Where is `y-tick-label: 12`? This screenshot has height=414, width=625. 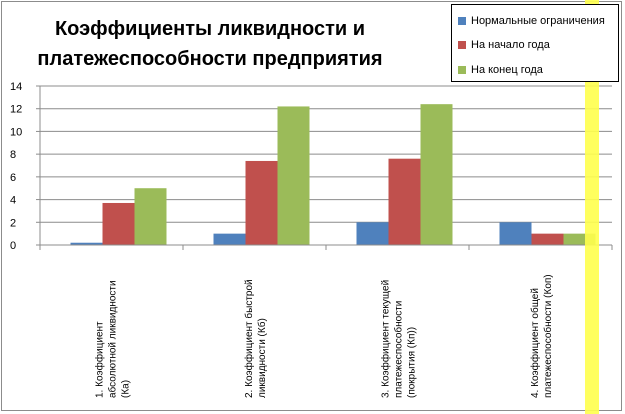 y-tick-label: 12 is located at coordinates (16, 110).